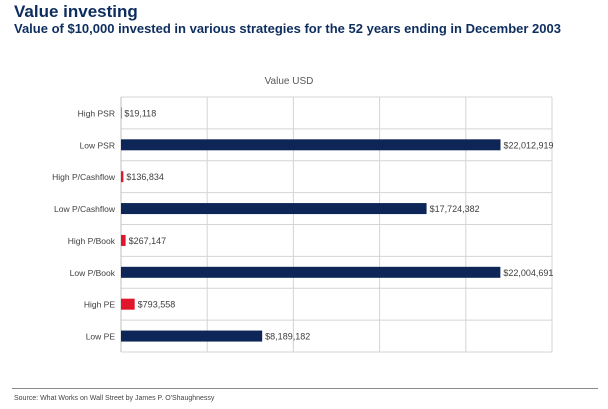  I want to click on category-label: Low P/Cashflow, so click(85, 209).